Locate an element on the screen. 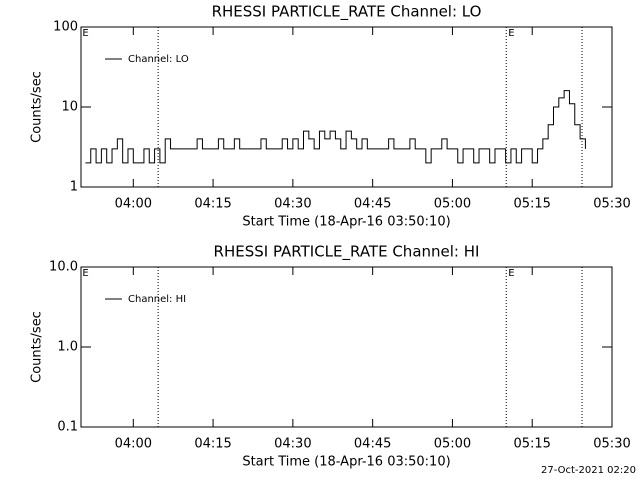 This screenshot has width=640, height=480. chart-title: RHESSI PARTICLE_RATE Channel: LO is located at coordinates (347, 12).